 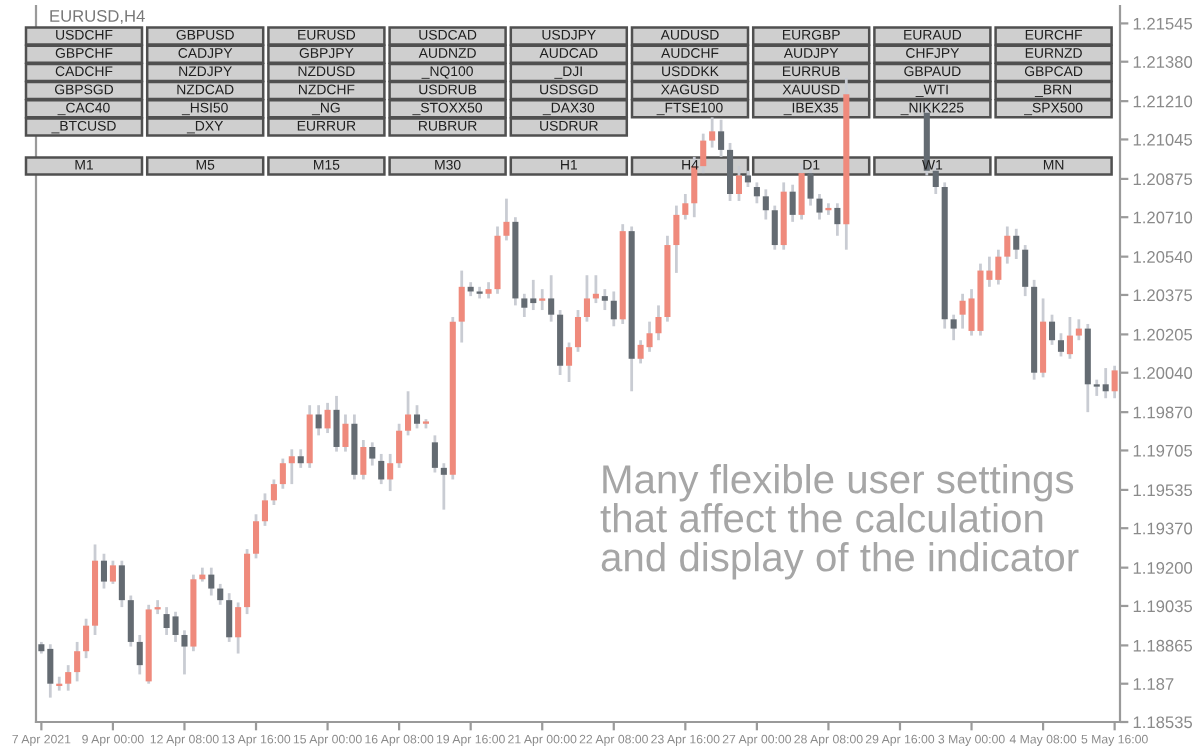 What do you see at coordinates (97, 17) in the screenshot?
I see `chart-title: EURUSD,H4` at bounding box center [97, 17].